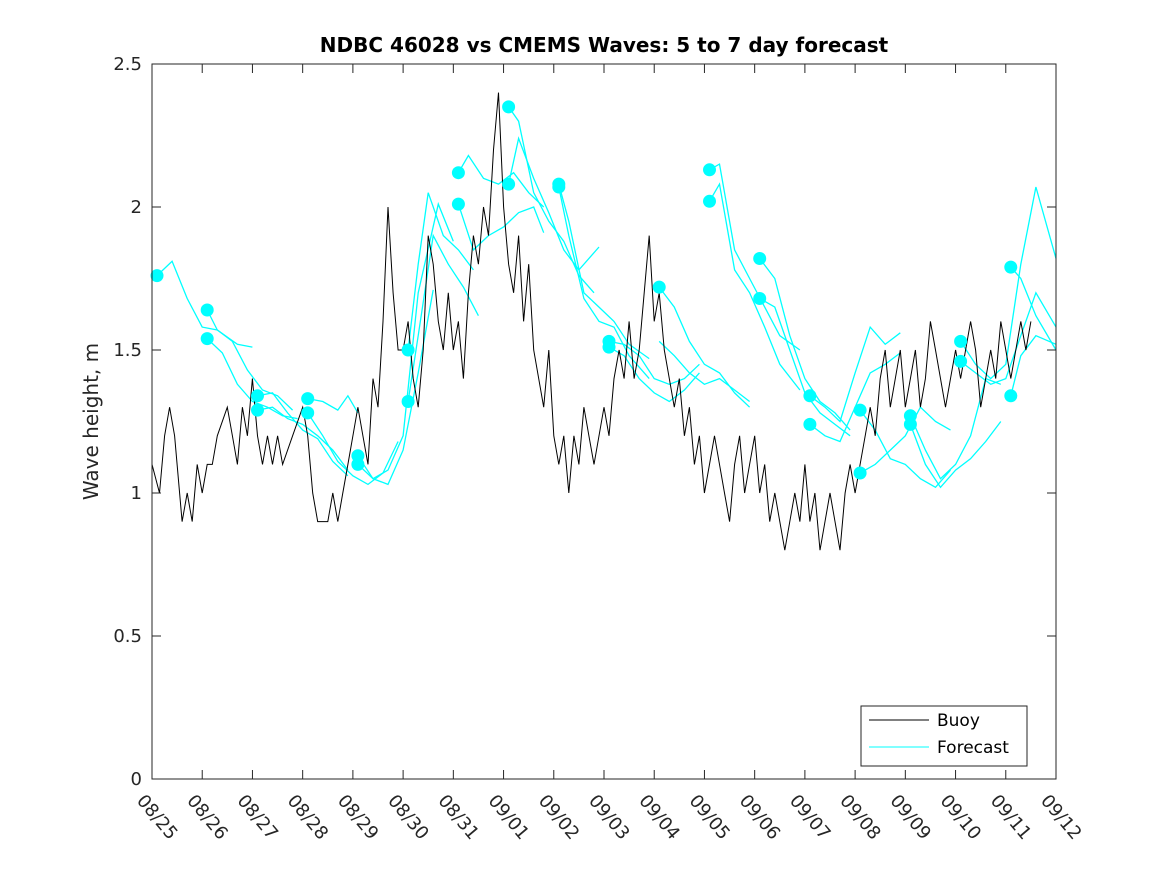 Image resolution: width=1167 pixels, height=875 pixels. Describe the element at coordinates (127, 64) in the screenshot. I see `y-tick-label: 2.5` at that location.